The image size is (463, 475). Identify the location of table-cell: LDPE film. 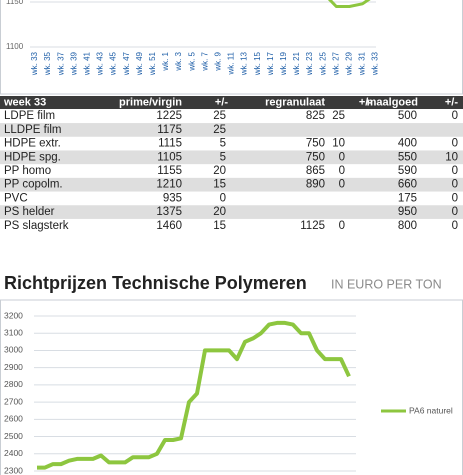
(29, 116).